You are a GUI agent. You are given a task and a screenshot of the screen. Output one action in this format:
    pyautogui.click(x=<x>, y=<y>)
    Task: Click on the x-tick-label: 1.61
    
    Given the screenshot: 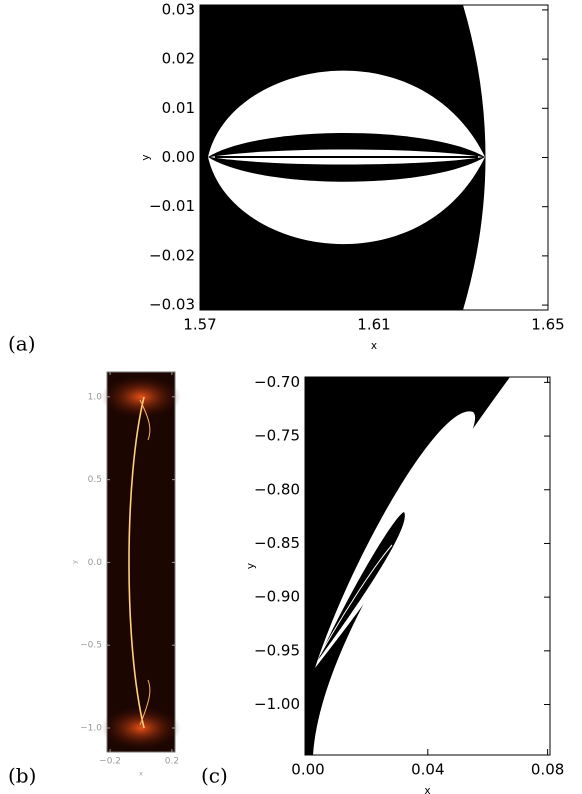 What is the action you would take?
    pyautogui.click(x=373, y=325)
    